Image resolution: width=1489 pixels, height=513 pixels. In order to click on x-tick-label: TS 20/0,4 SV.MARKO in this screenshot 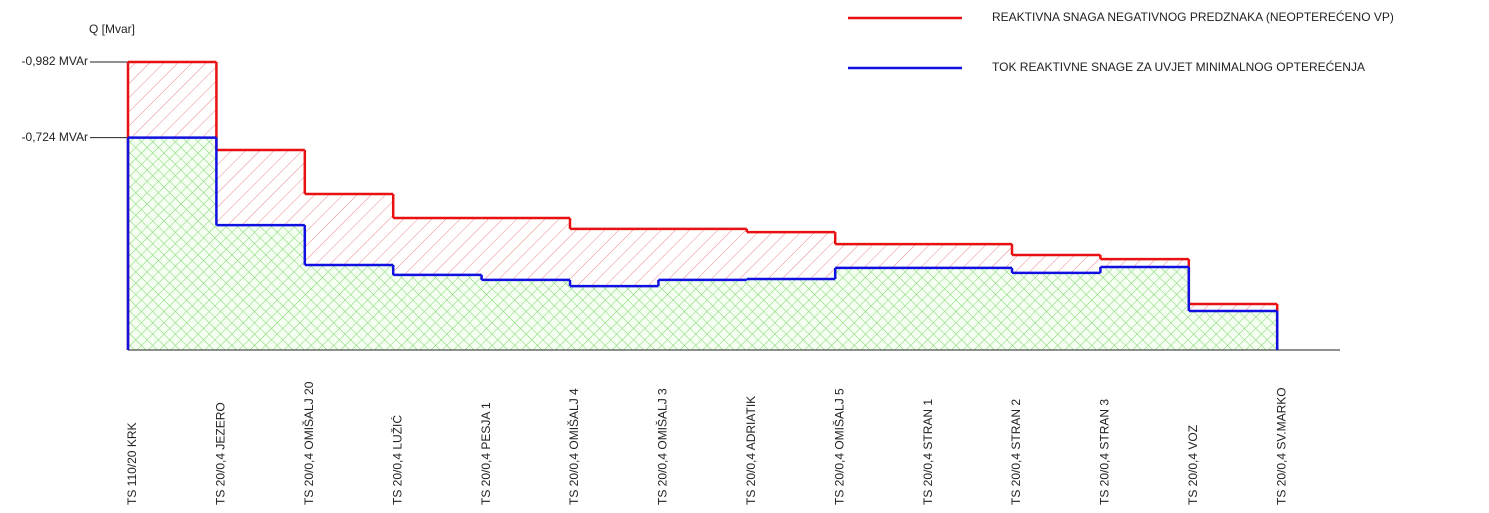, I will do `click(1281, 446)`.